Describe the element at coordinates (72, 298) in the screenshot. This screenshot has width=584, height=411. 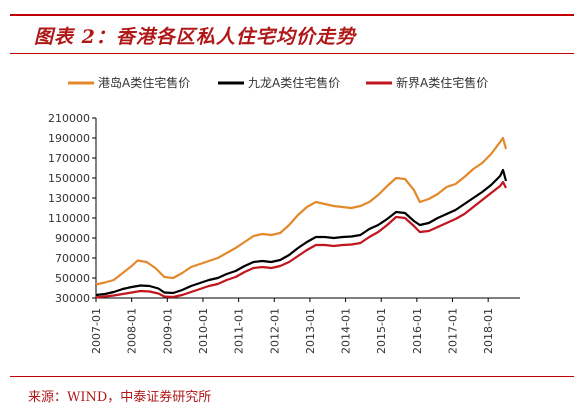
I see `y-tick-label: 30000` at that location.